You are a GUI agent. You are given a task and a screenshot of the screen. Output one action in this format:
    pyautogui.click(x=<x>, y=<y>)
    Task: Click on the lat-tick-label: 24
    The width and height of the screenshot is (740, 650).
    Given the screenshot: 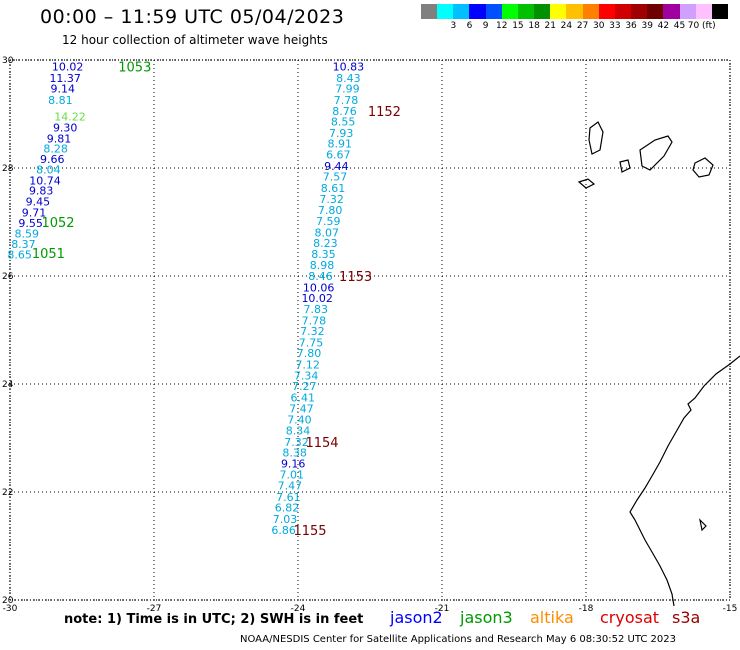 What is the action you would take?
    pyautogui.click(x=8, y=385)
    